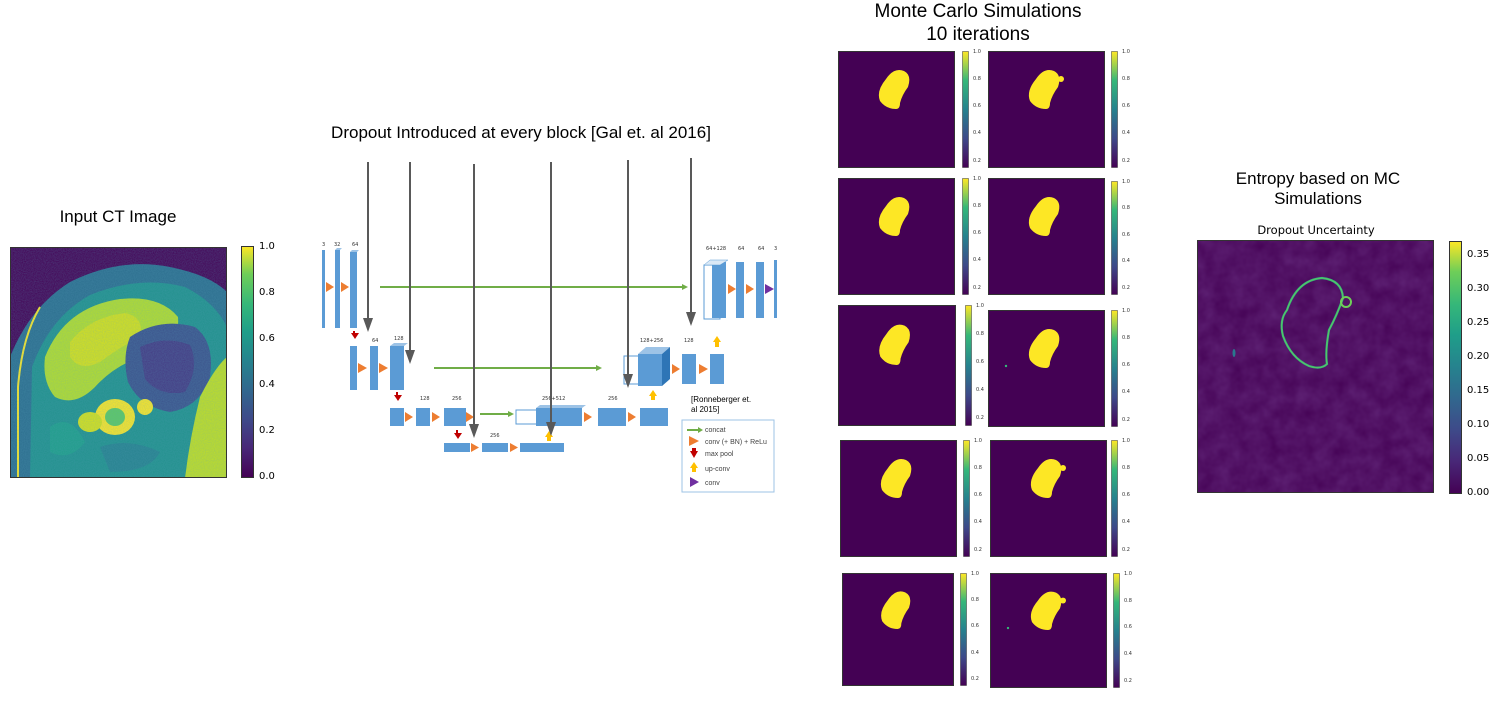 This screenshot has width=1504, height=709. Describe the element at coordinates (1318, 178) in the screenshot. I see `entropy-panel-title: Entropy based on MC` at that location.